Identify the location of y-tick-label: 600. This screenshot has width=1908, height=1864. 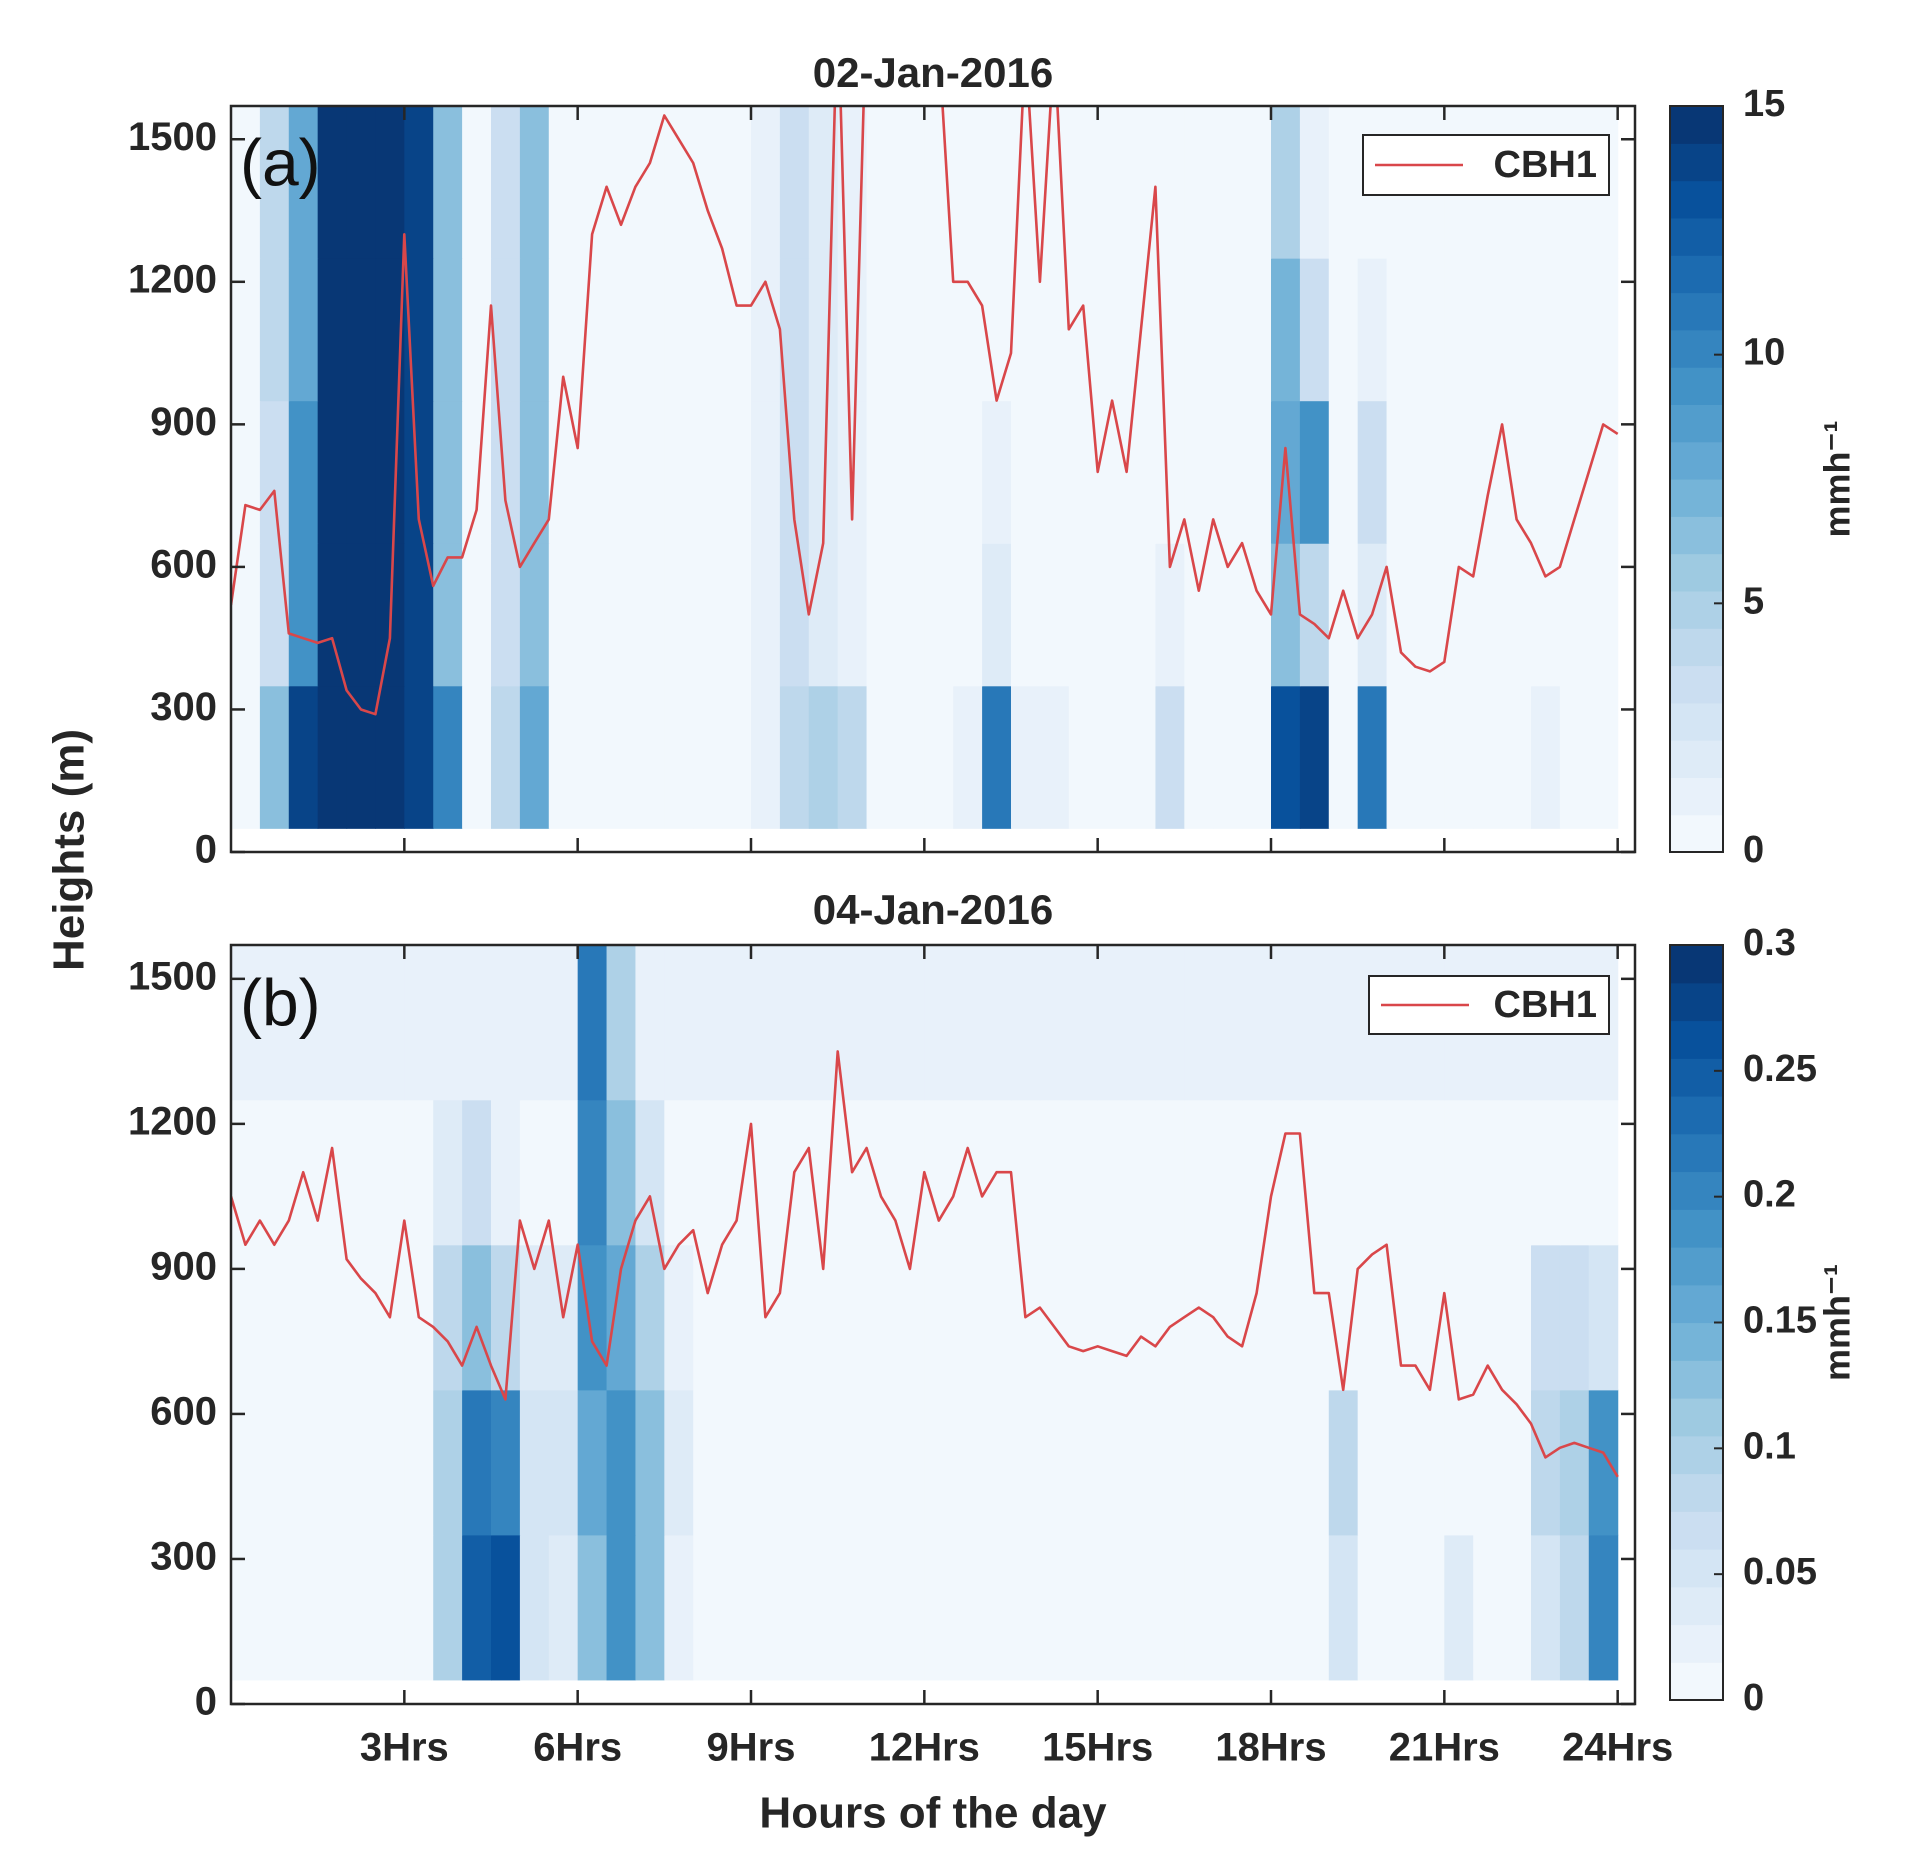
(183, 564).